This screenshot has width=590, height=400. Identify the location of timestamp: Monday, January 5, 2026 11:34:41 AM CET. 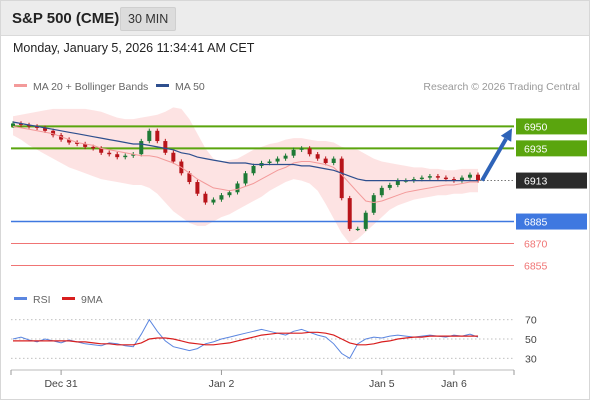
(134, 48).